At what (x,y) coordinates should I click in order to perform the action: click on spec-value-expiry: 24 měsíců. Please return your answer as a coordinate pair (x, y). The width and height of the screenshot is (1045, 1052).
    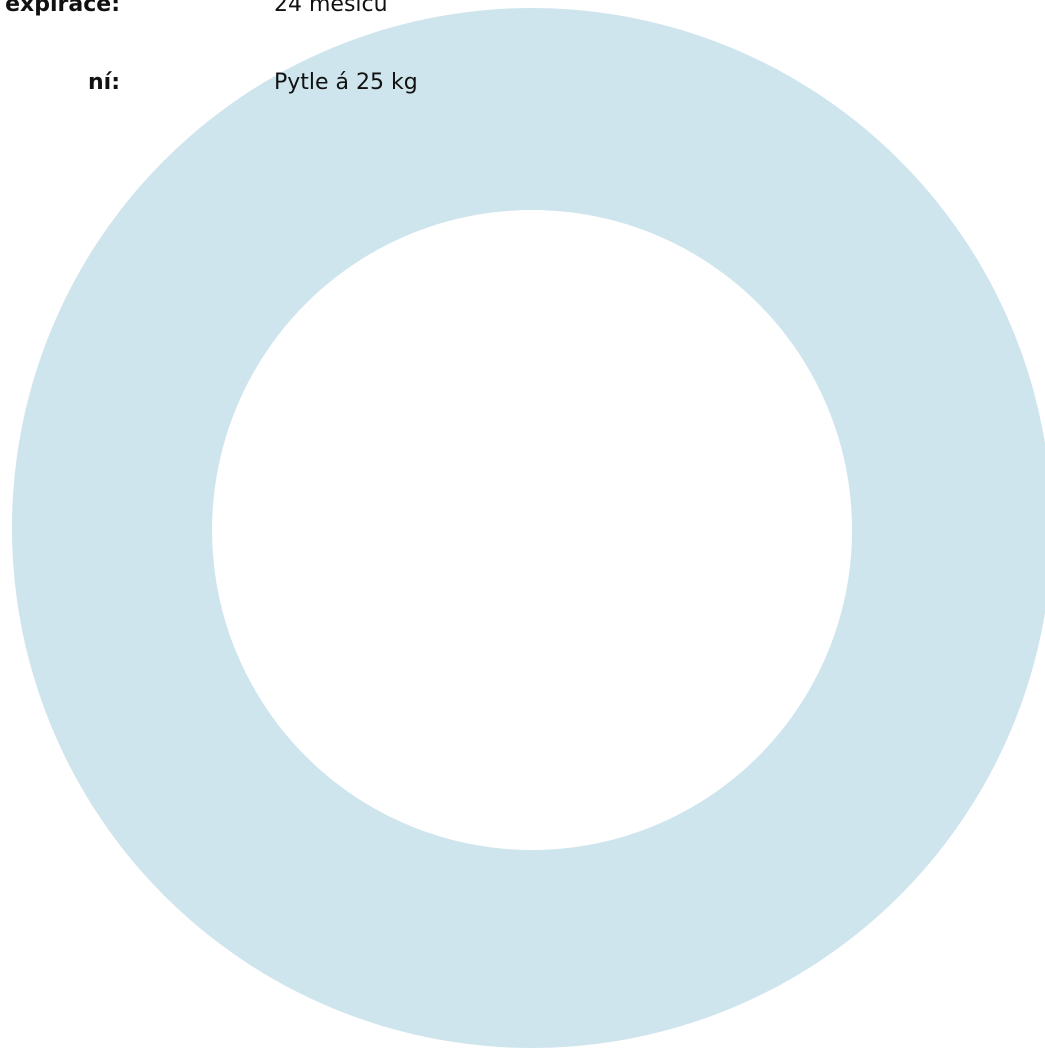
    Looking at the image, I should click on (331, 8).